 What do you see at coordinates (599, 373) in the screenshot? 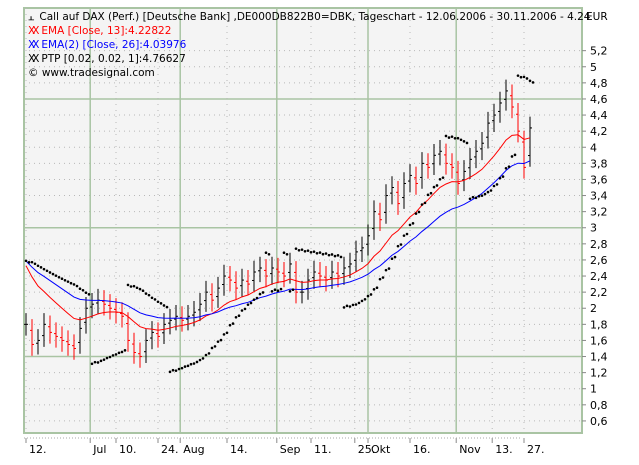
I see `y-tick-label: 1,2` at bounding box center [599, 373].